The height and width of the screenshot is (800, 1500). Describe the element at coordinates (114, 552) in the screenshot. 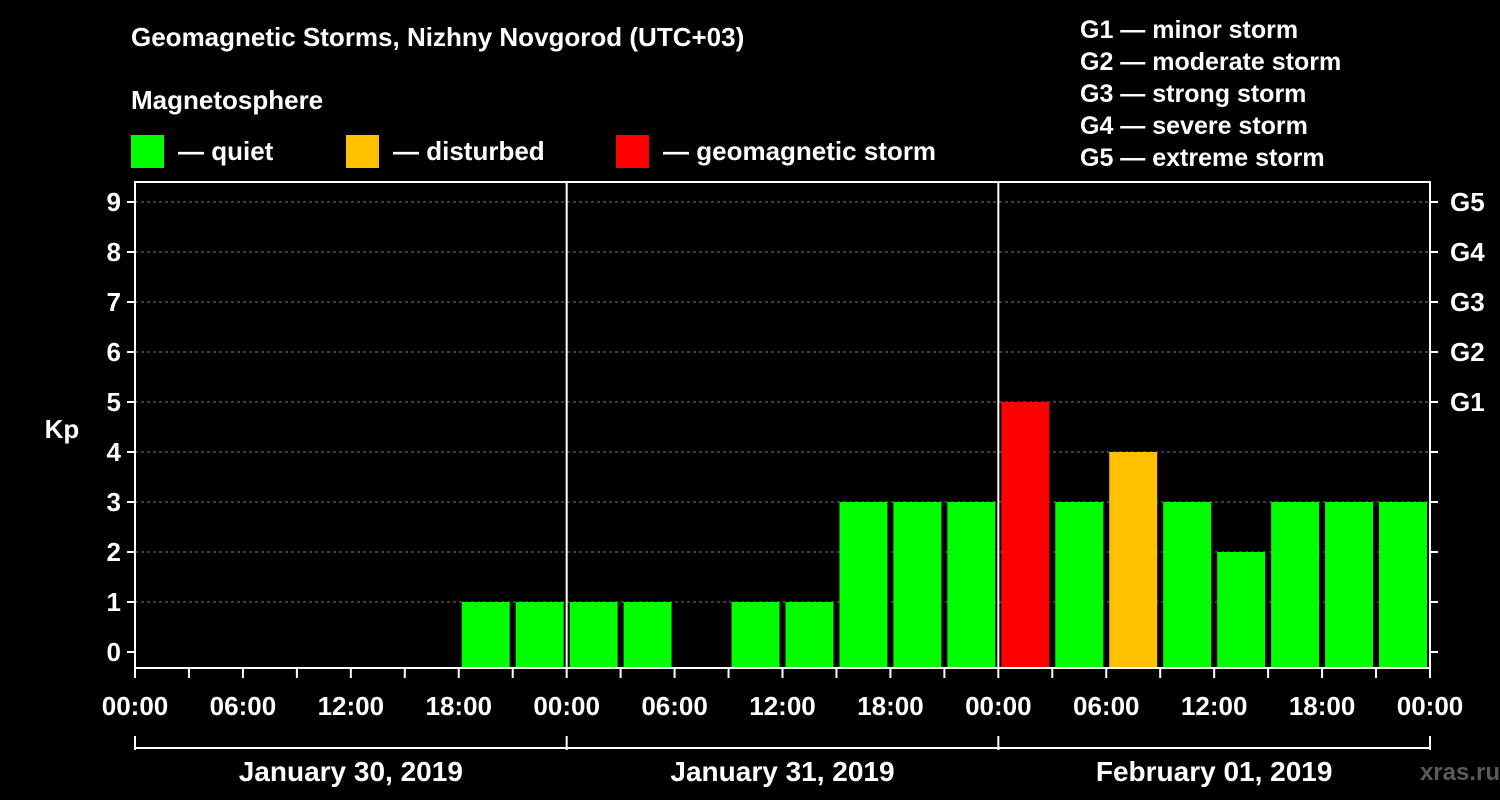

I see `y-tick-label: 2` at that location.